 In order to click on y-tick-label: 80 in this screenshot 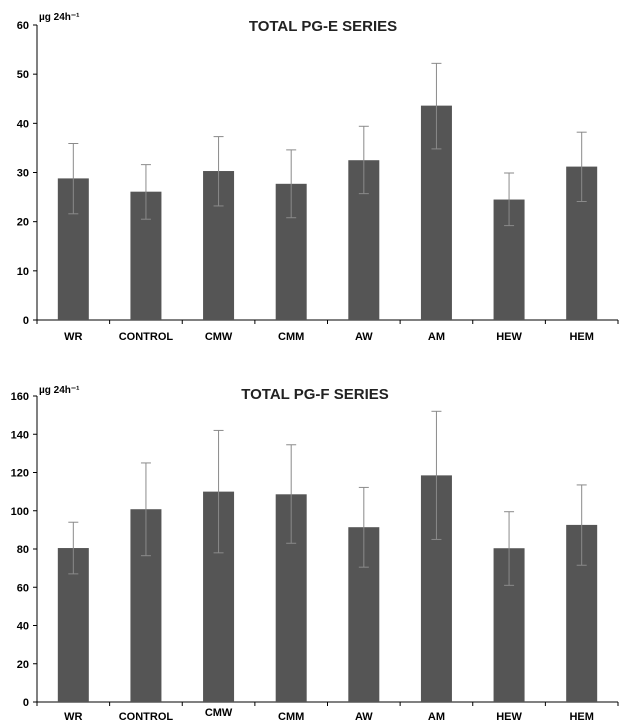, I will do `click(23, 550)`.